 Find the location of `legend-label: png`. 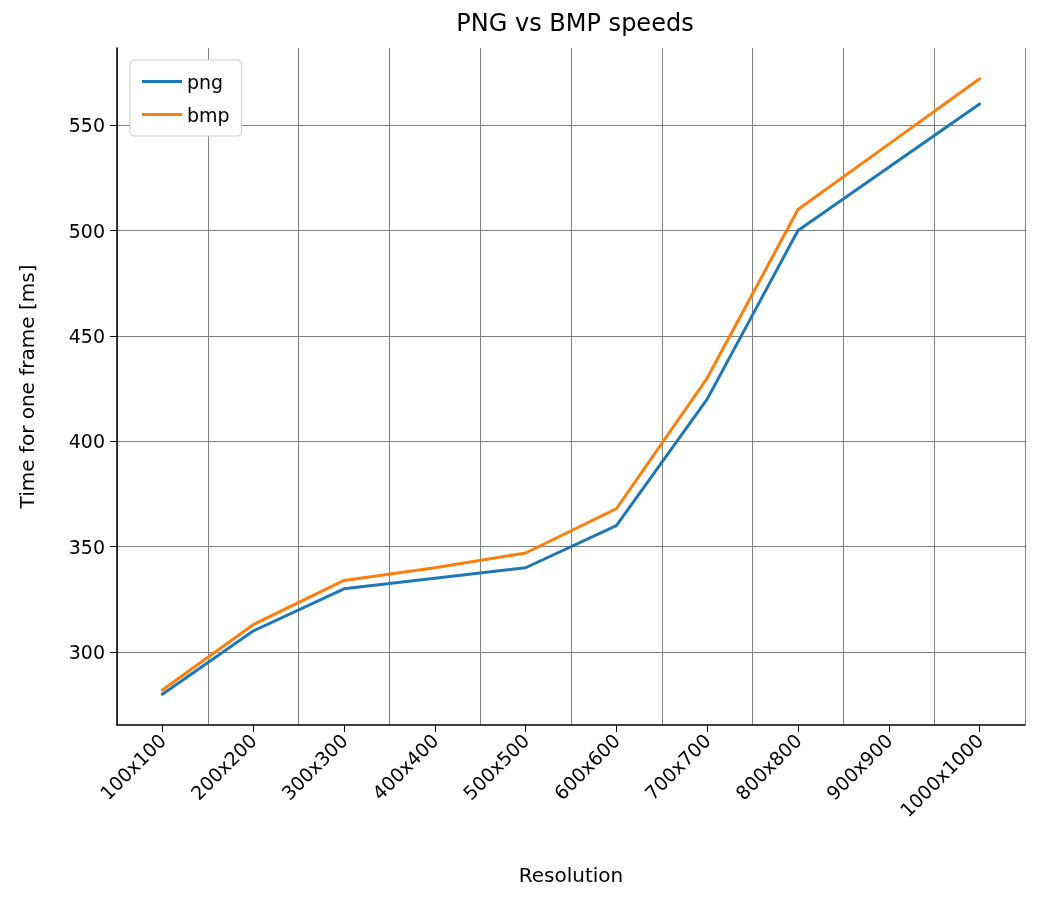

legend-label: png is located at coordinates (205, 81).